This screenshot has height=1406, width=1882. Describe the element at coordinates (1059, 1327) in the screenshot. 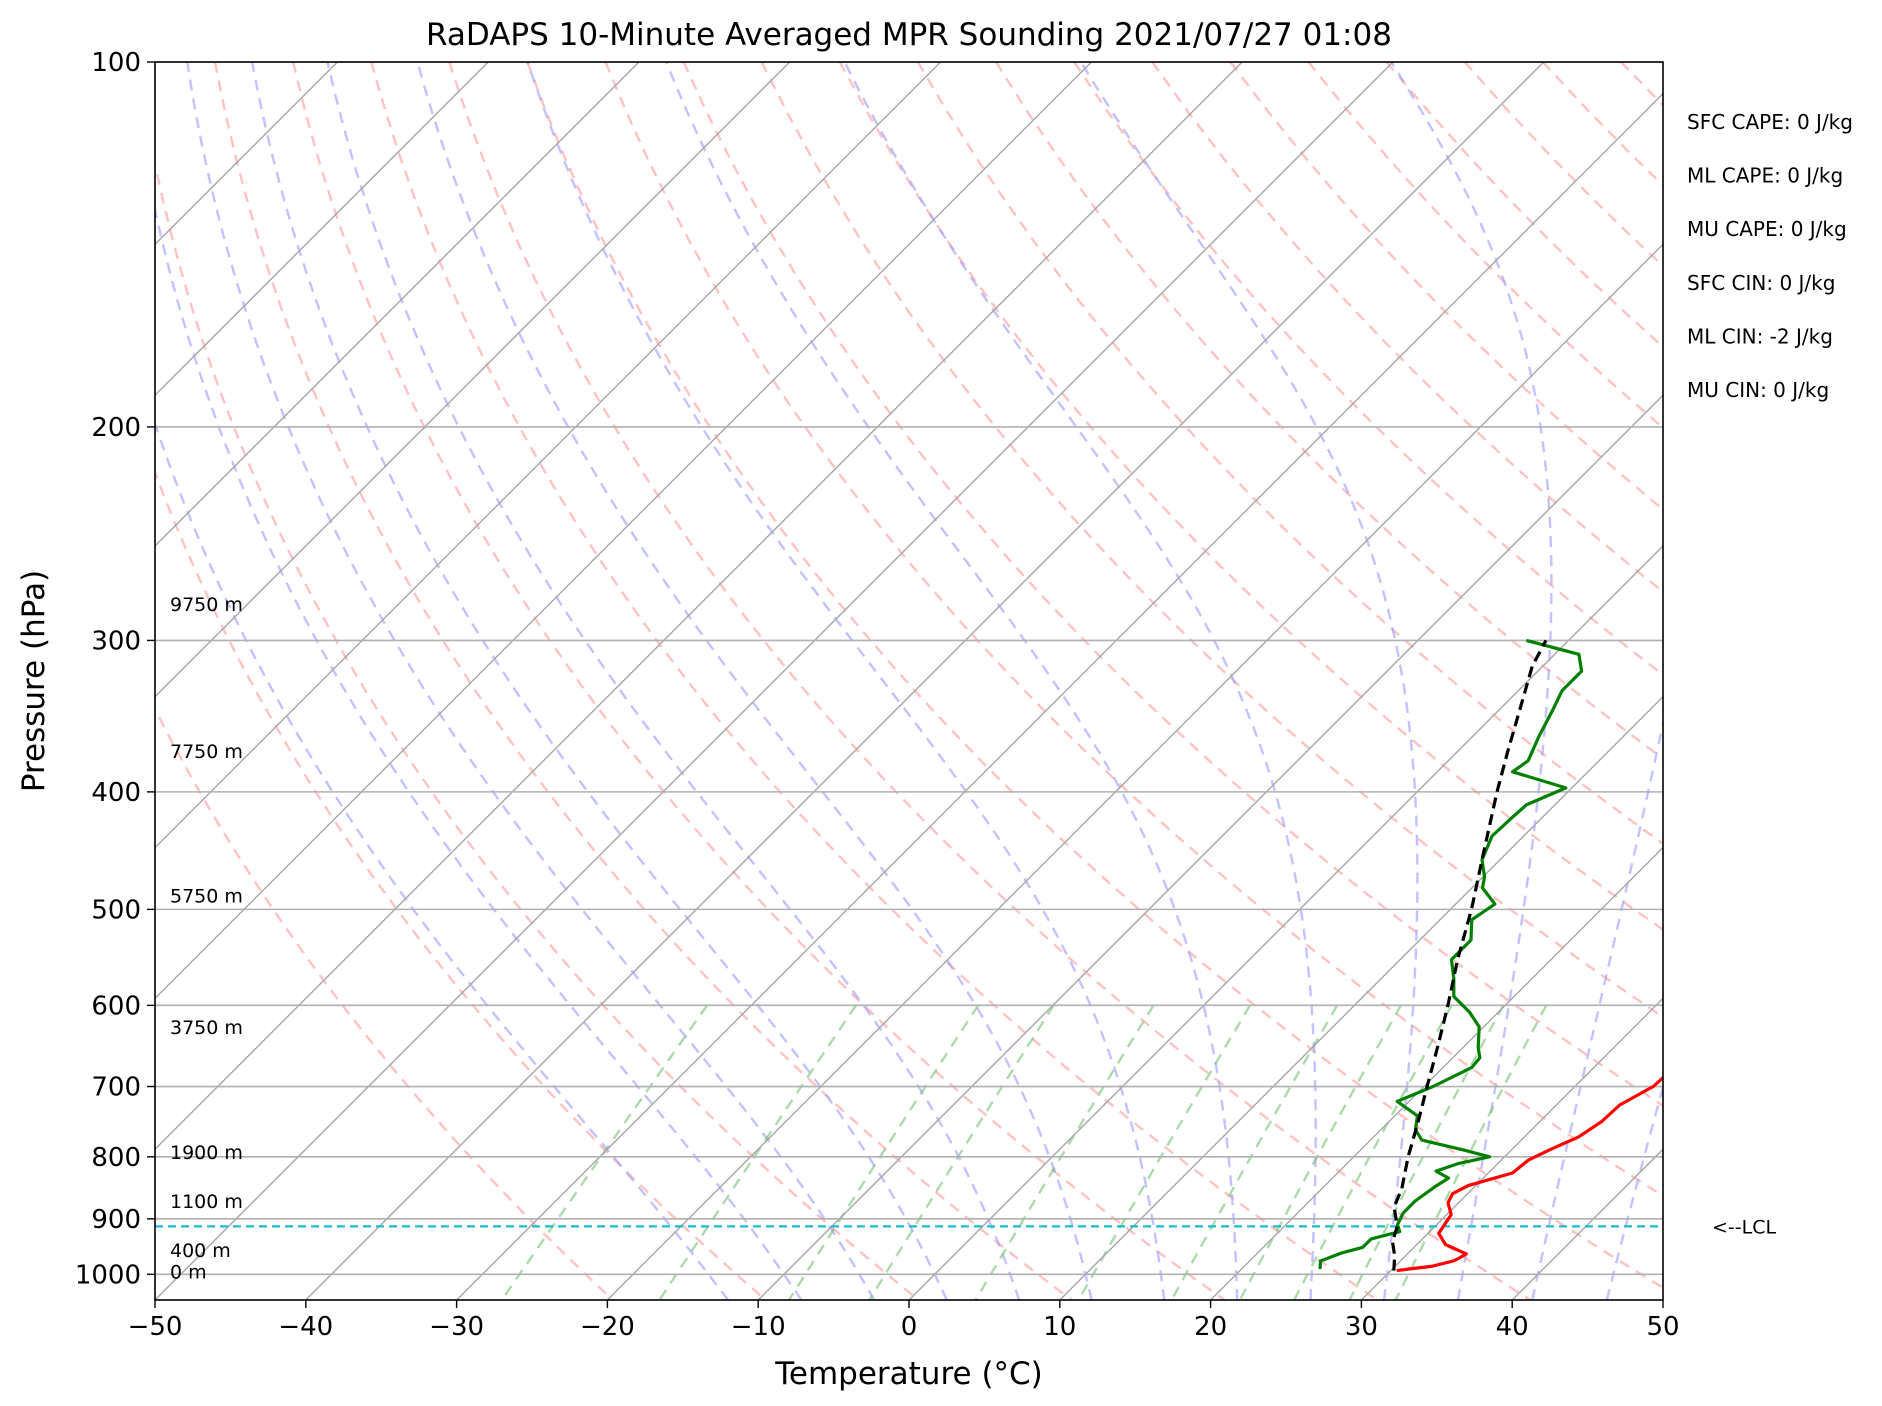

I see `x-tick-label: 10` at that location.